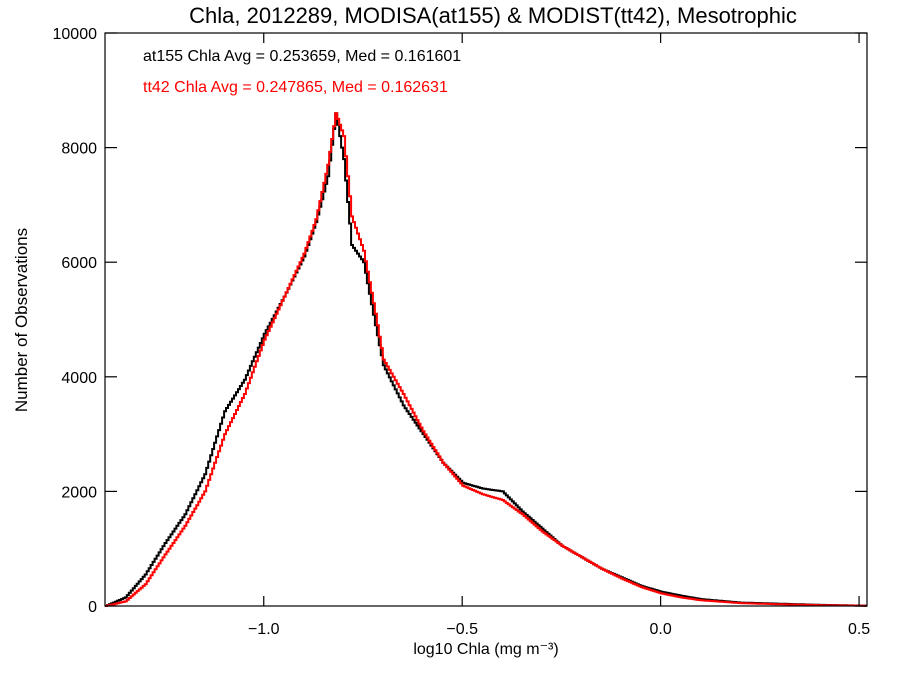 The image size is (900, 675). Describe the element at coordinates (79, 149) in the screenshot. I see `y-tick-label-4: 8000` at that location.